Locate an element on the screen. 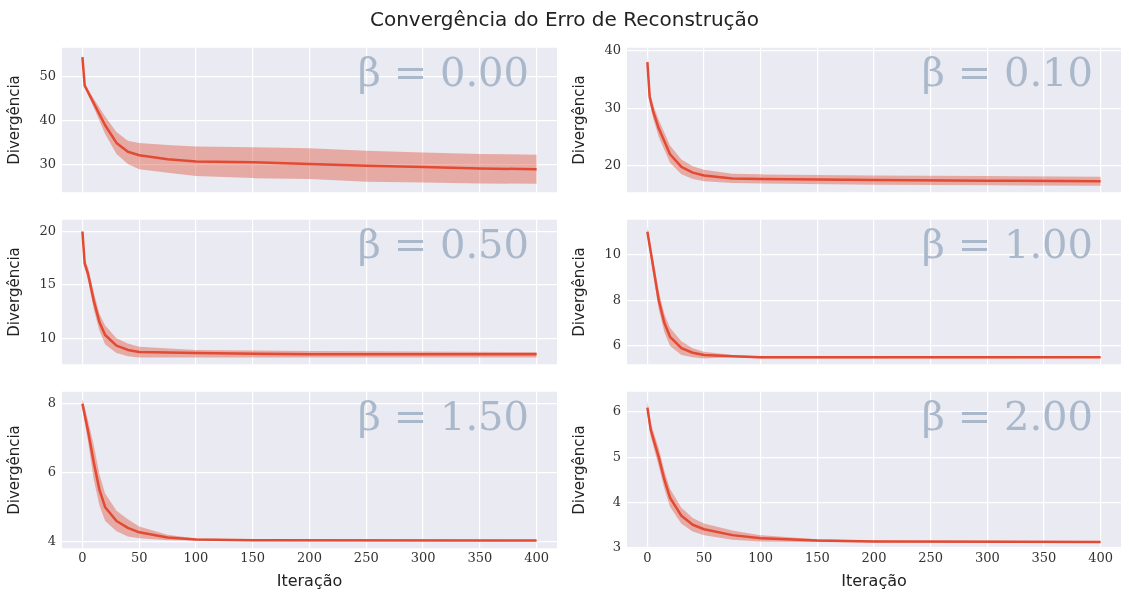  annotation: β = 0.10 is located at coordinates (1007, 72).